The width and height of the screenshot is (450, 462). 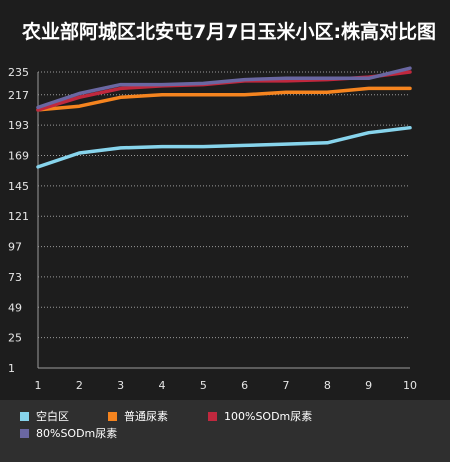 I want to click on legend-item: 100%SODm尿素, so click(x=260, y=416).